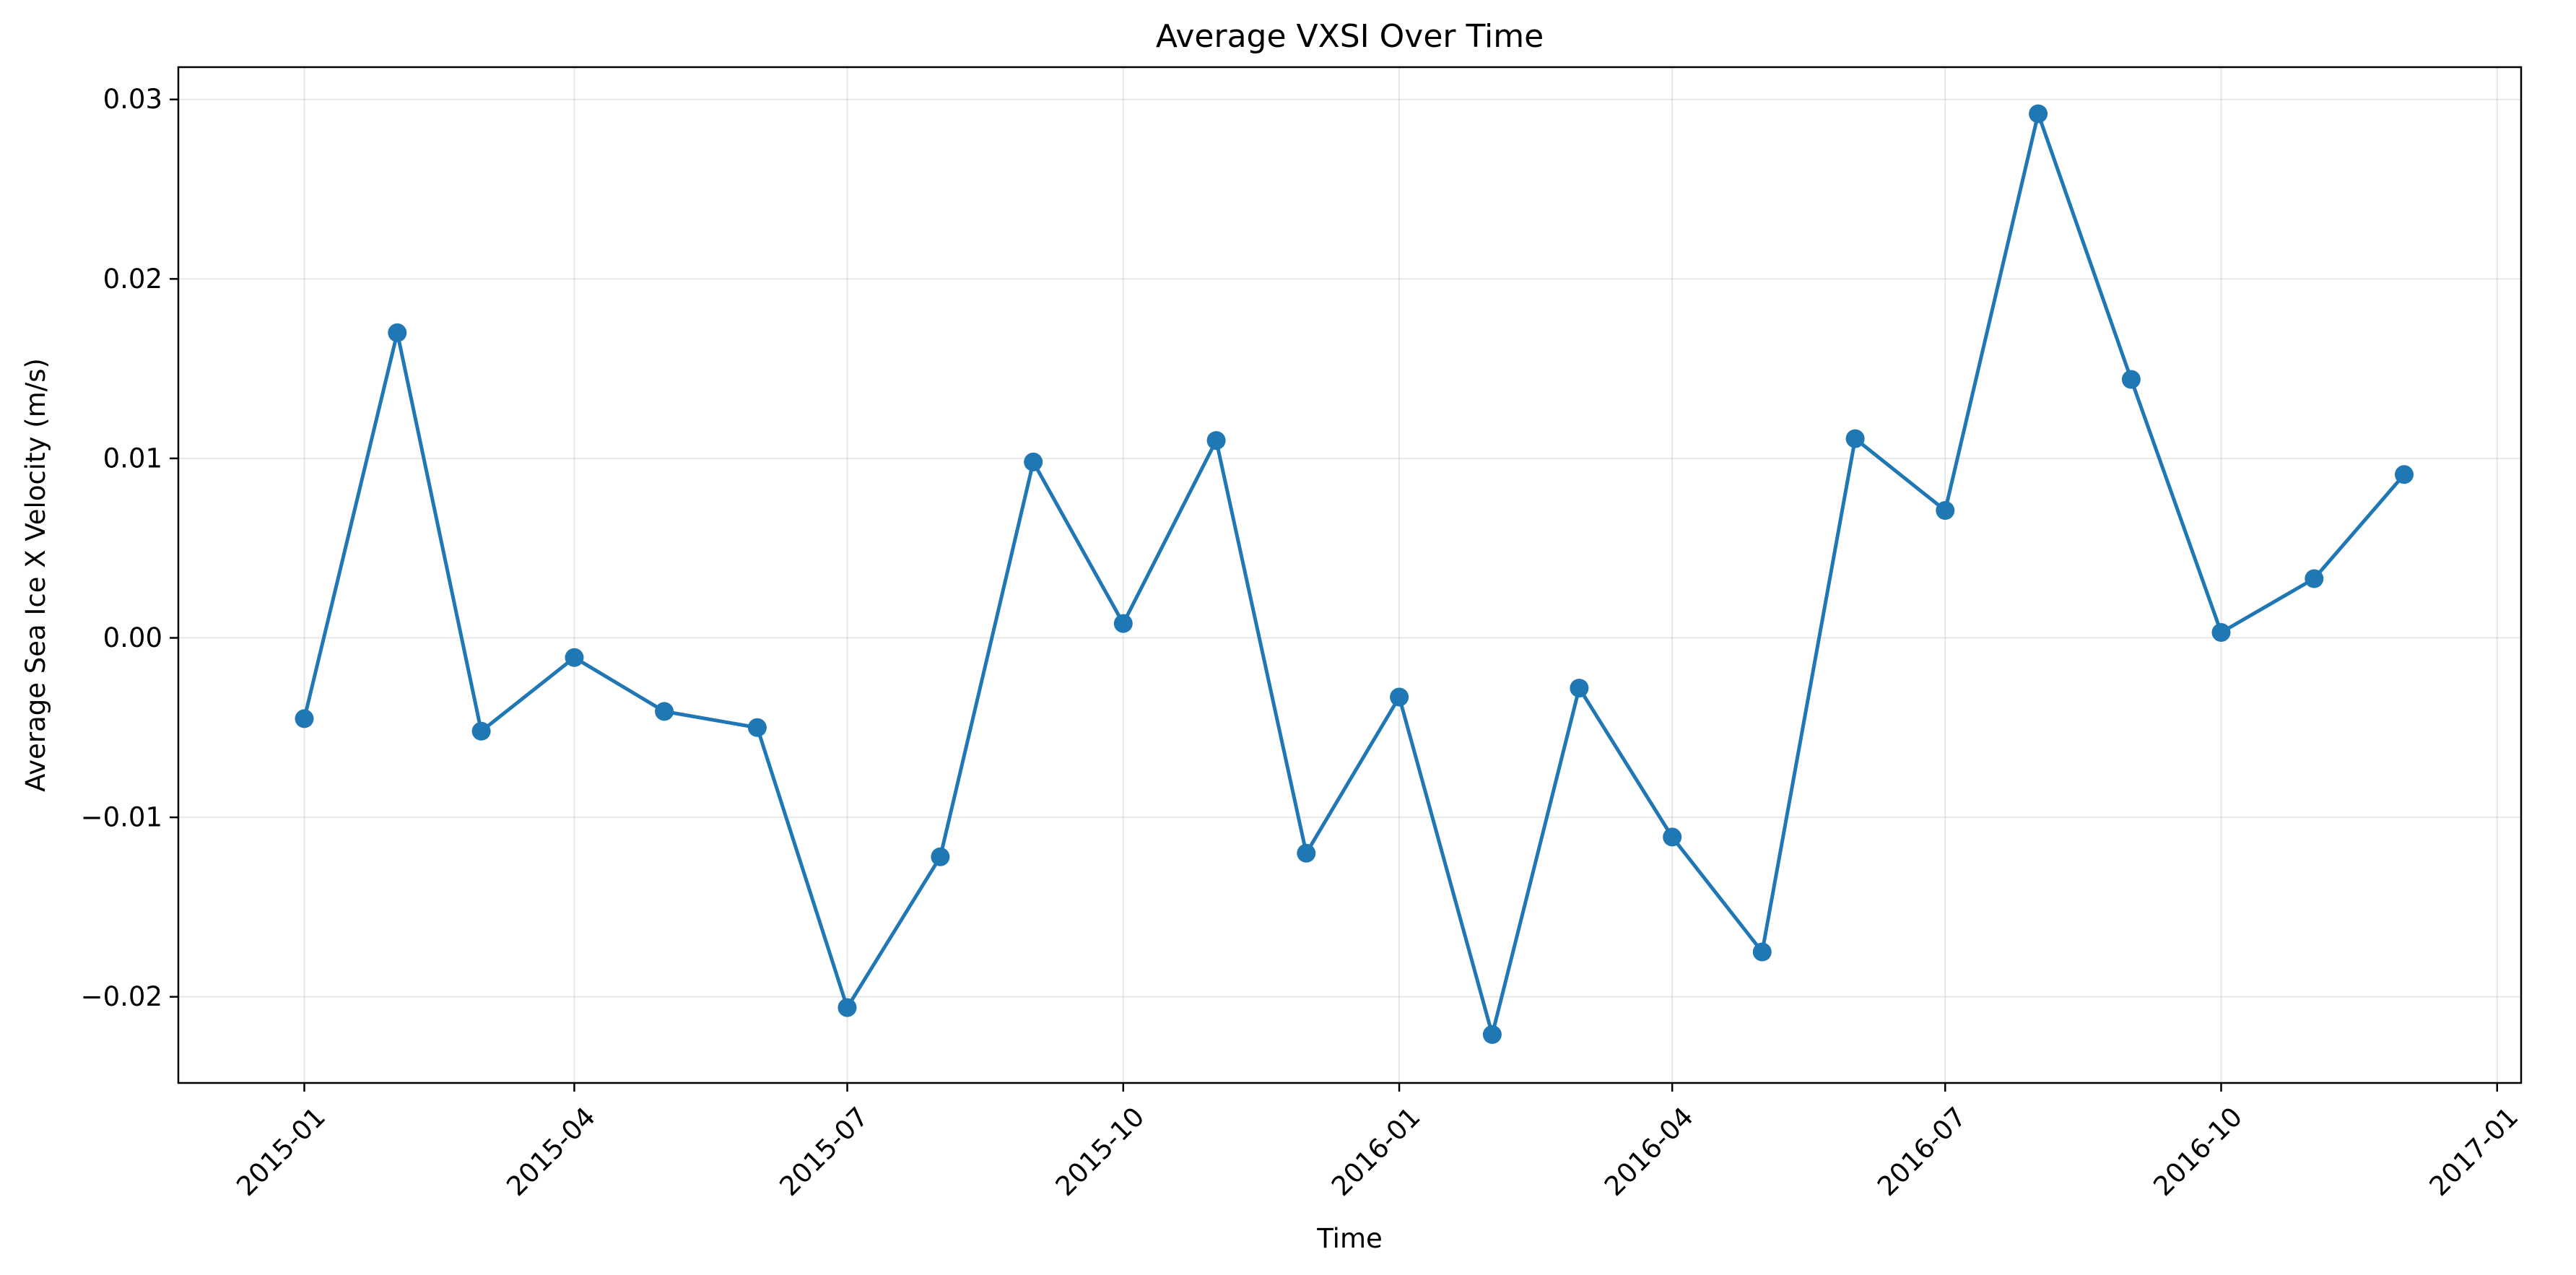 This screenshot has width=2576, height=1275. What do you see at coordinates (121, 817) in the screenshot?
I see `y-tick-label: −0.01` at bounding box center [121, 817].